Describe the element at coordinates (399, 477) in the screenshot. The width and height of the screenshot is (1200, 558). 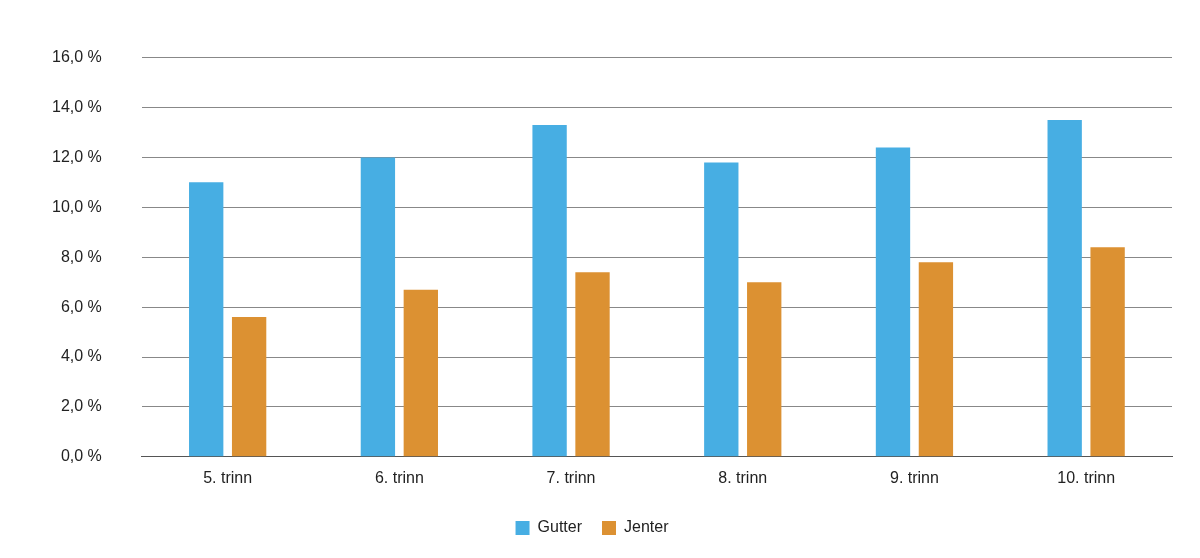
I see `x-tick-label: 6. trinn` at that location.